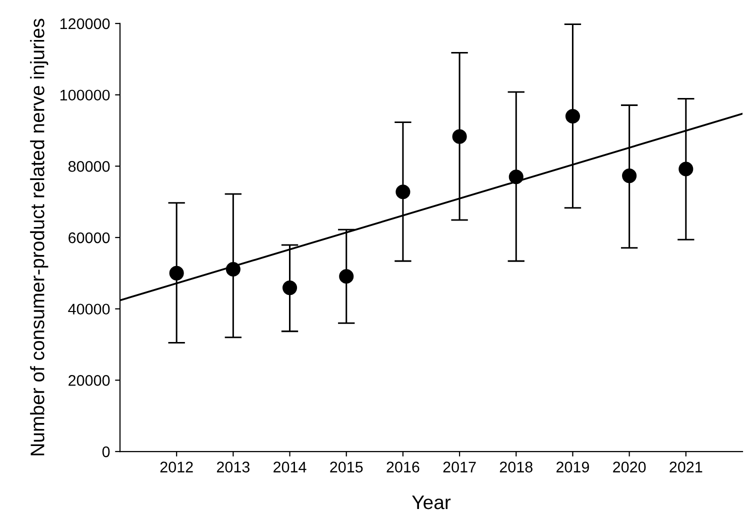  I want to click on y-tick-label: 0, so click(106, 452).